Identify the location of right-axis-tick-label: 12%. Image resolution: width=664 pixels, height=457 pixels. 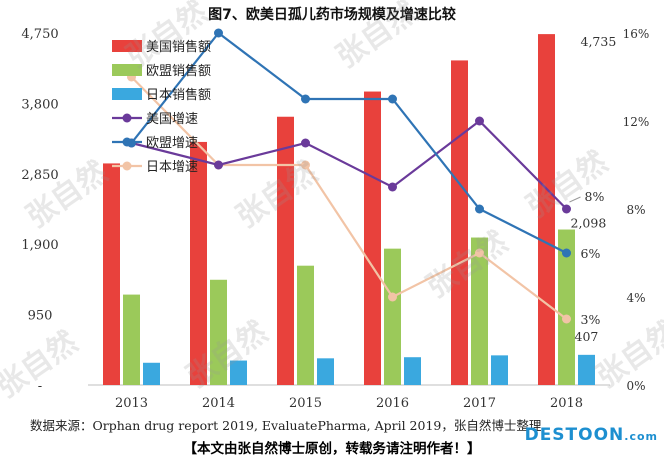
(636, 122).